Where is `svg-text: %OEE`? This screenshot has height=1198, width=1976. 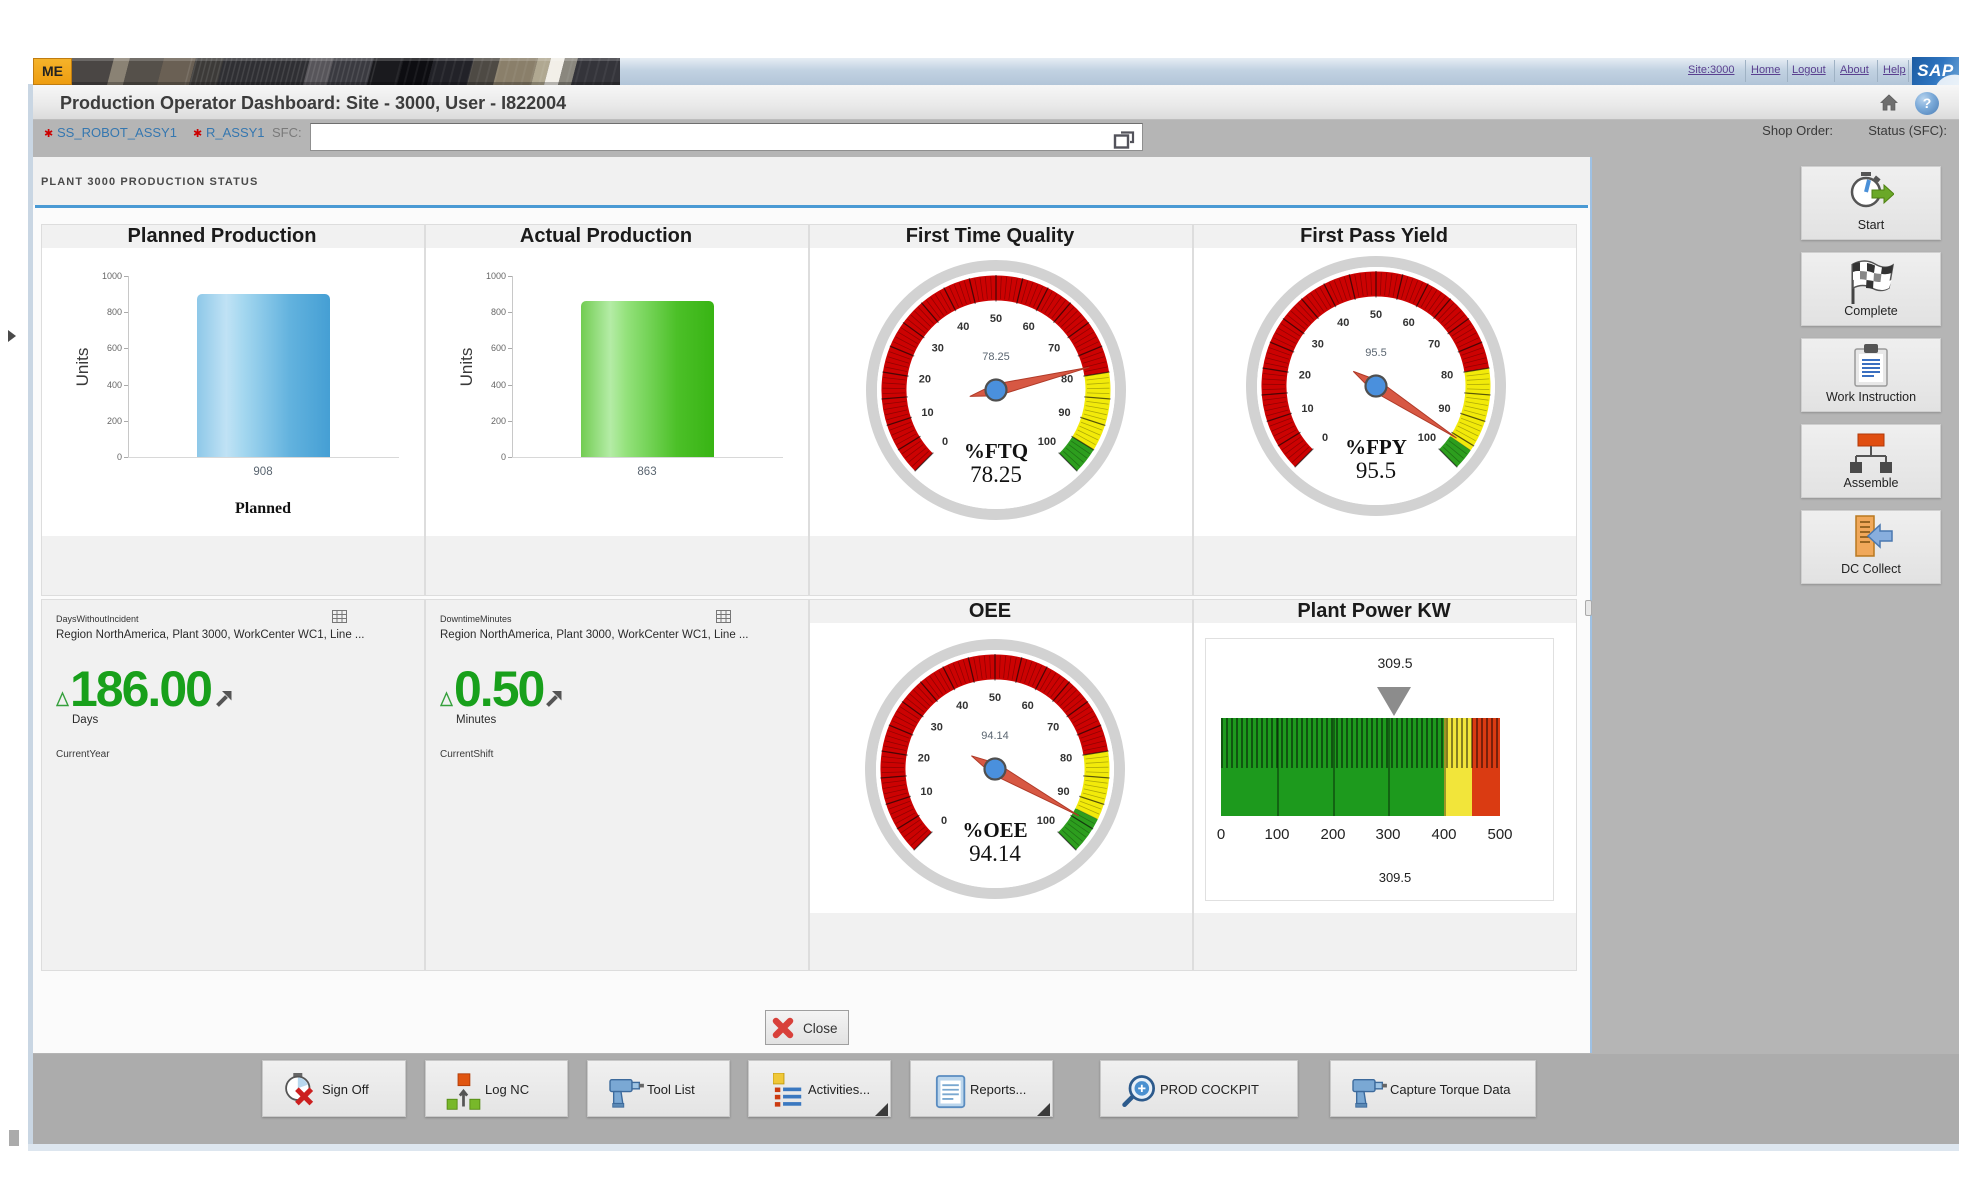 svg-text: %OEE is located at coordinates (994, 830).